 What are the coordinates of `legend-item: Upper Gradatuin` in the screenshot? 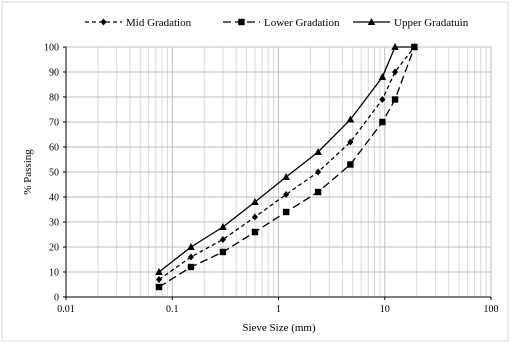 It's located at (411, 23).